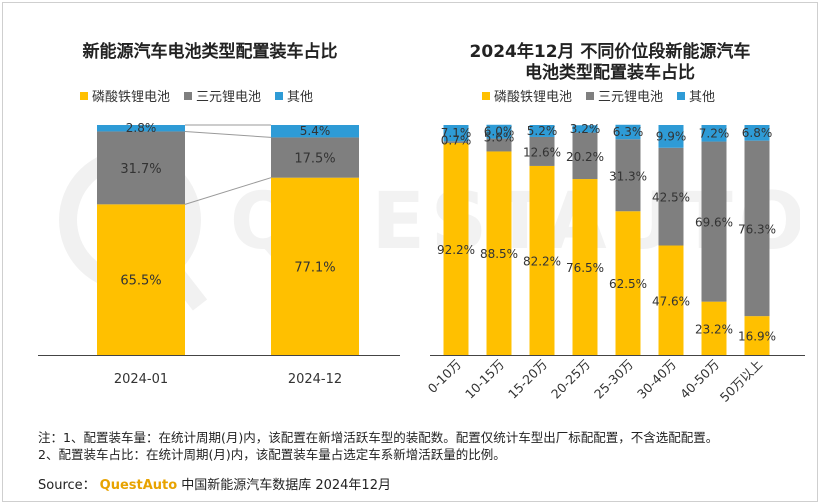  What do you see at coordinates (570, 379) in the screenshot?
I see `x-tick-label-20-25万: 20-25万` at bounding box center [570, 379].